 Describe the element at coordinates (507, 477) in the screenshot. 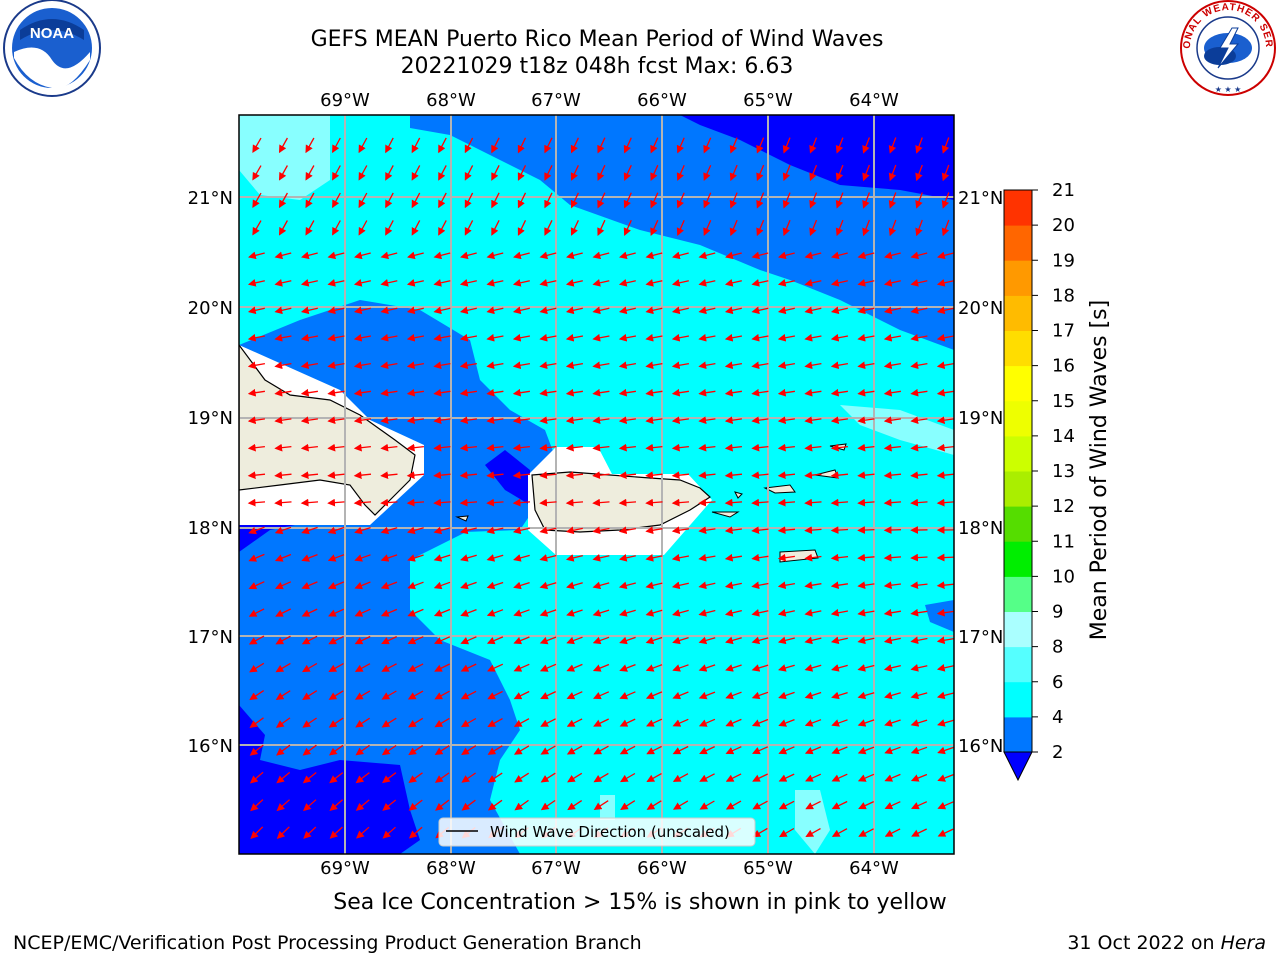

I see `period-fill-under-2-mona` at that location.